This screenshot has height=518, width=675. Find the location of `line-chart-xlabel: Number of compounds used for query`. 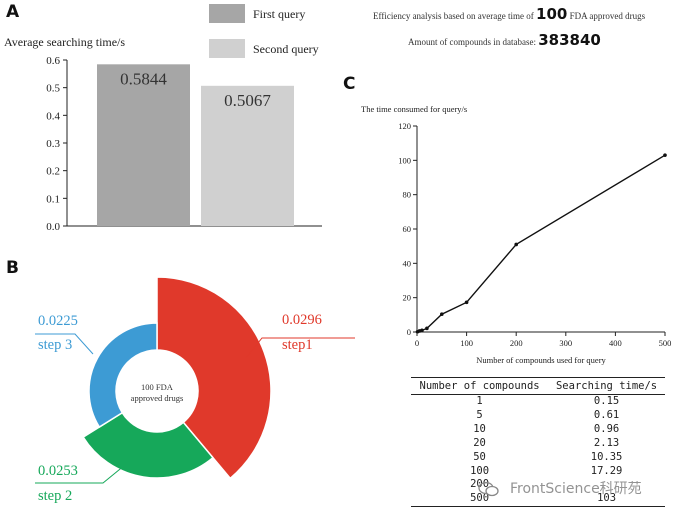

line-chart-xlabel: Number of compounds used for query is located at coordinates (541, 360).